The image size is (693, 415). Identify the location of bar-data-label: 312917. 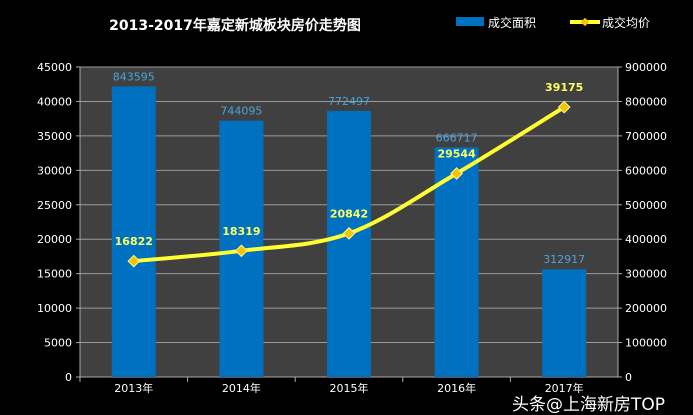
(564, 259).